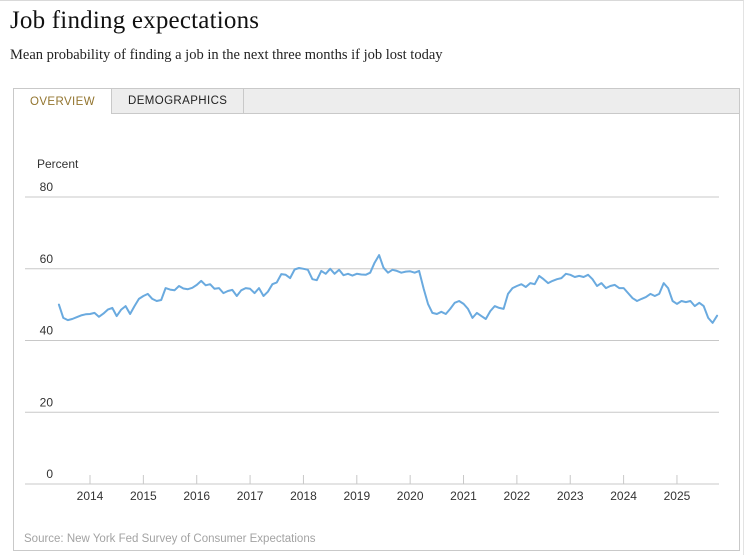 This screenshot has height=555, width=744. Describe the element at coordinates (196, 496) in the screenshot. I see `x-axis-label-2016: 2016` at that location.